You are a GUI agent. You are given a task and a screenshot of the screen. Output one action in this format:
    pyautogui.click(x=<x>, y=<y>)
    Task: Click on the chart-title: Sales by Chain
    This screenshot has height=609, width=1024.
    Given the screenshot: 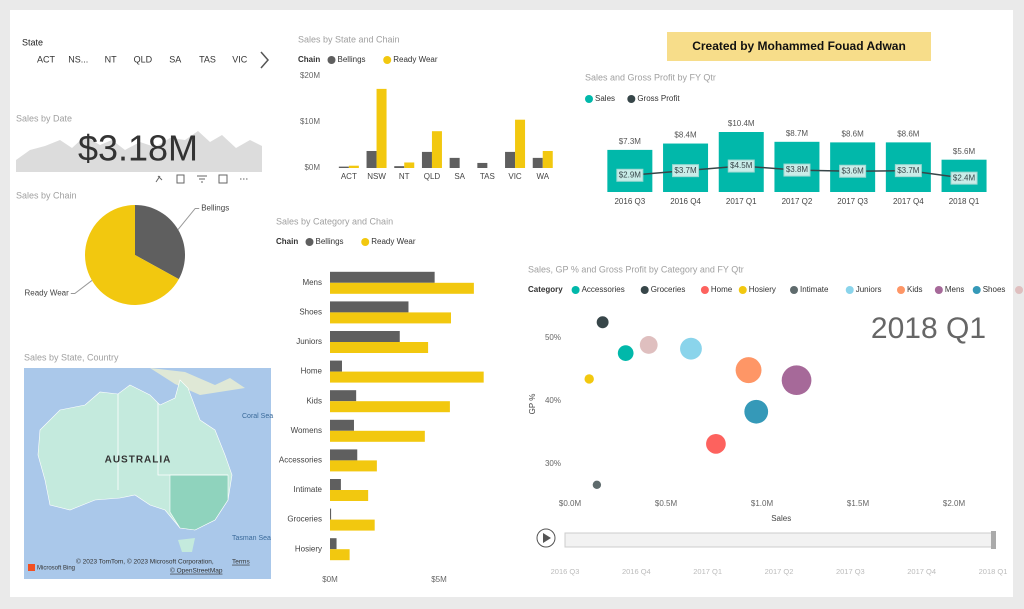 What is the action you would take?
    pyautogui.click(x=46, y=195)
    